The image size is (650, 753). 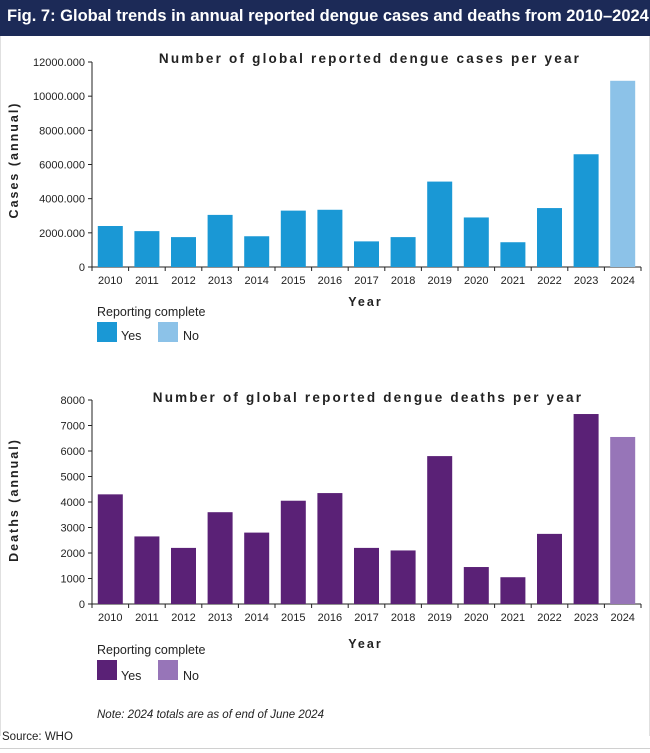 I want to click on cases-legend-title: Reporting complete, so click(x=151, y=312).